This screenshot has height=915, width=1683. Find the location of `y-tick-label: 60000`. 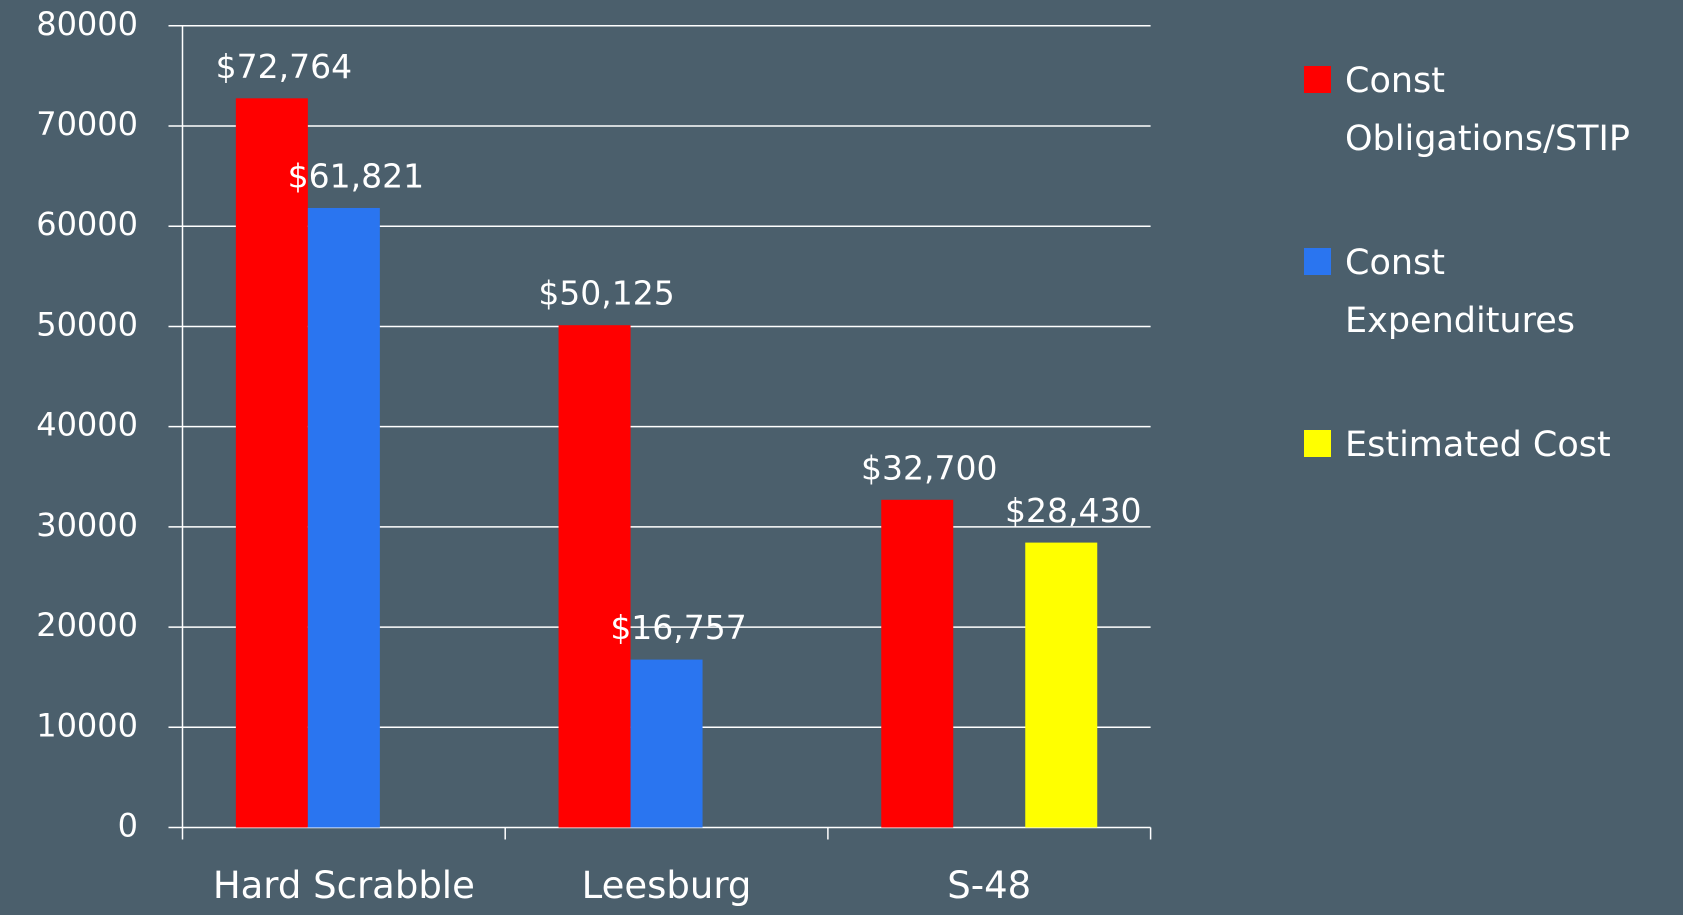

y-tick-label: 60000 is located at coordinates (87, 224).